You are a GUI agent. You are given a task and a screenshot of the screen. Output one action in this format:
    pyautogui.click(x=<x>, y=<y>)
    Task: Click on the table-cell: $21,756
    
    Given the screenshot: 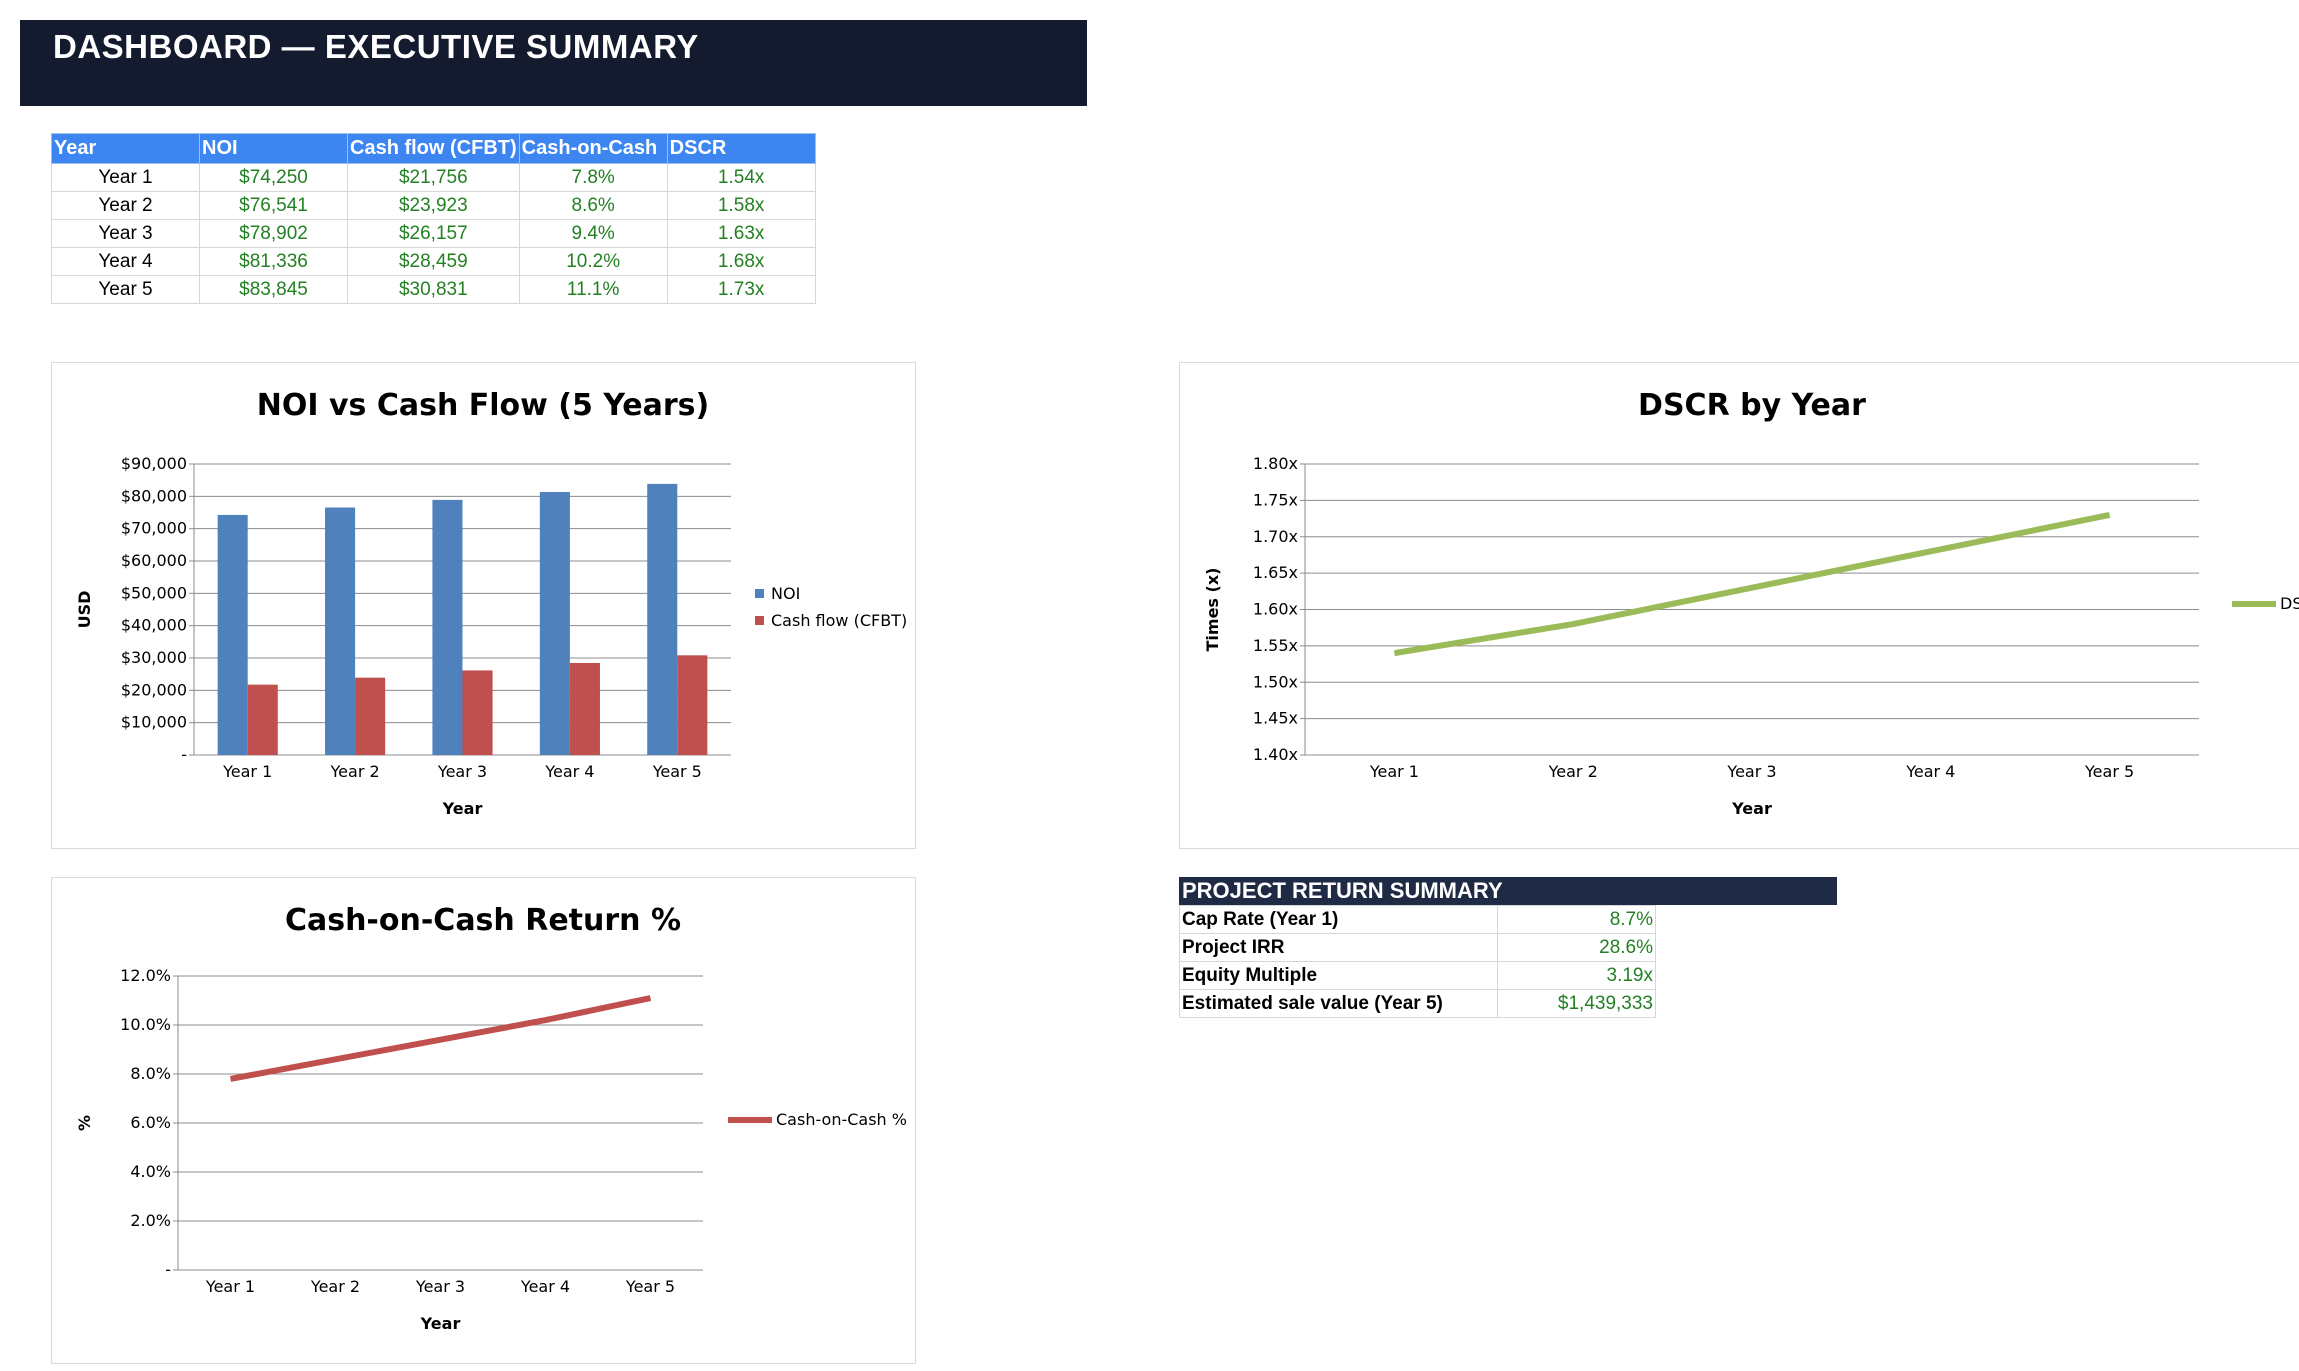 What is the action you would take?
    pyautogui.click(x=433, y=177)
    